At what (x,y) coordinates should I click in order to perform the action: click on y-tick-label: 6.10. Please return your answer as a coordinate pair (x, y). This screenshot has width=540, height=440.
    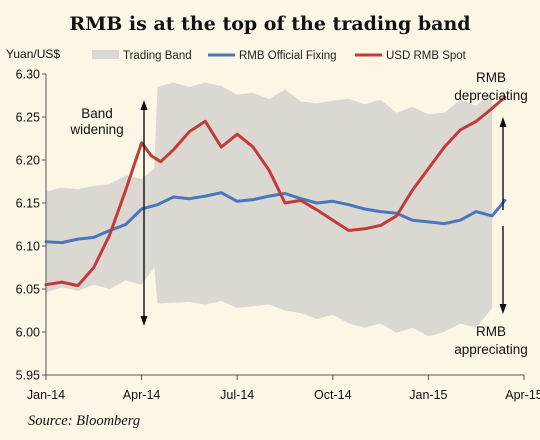
    Looking at the image, I should click on (28, 247).